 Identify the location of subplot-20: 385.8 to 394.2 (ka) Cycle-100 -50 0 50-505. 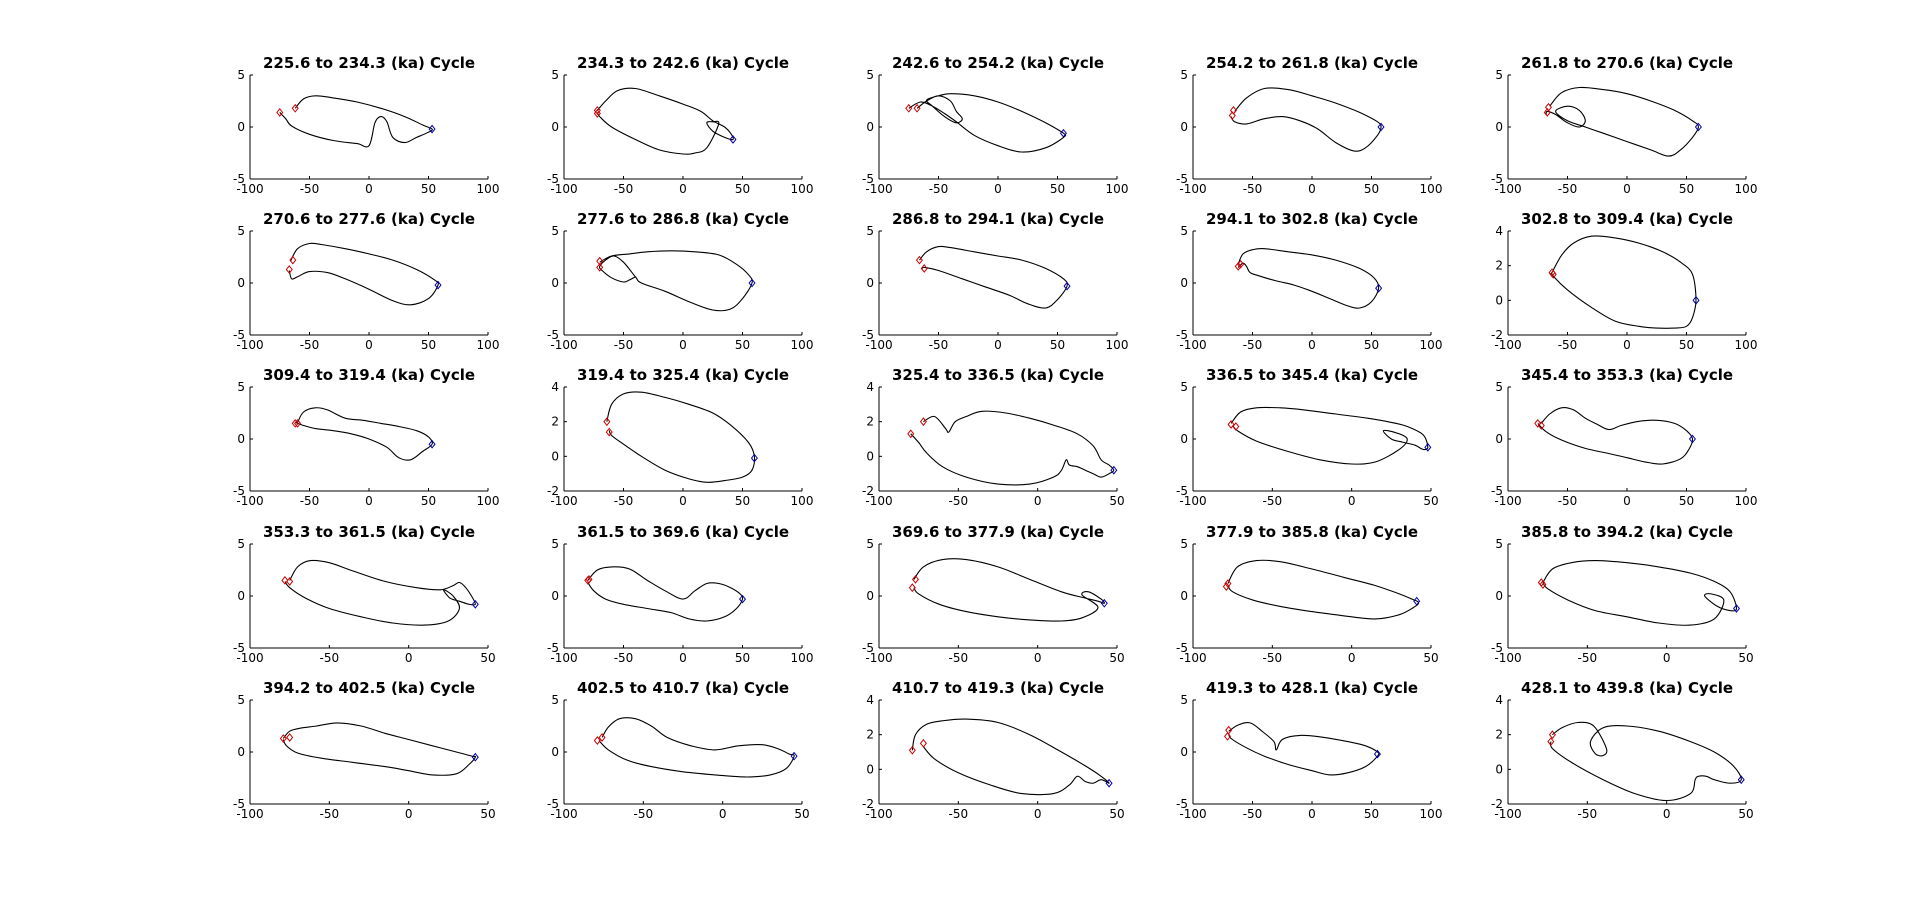
(1622, 594).